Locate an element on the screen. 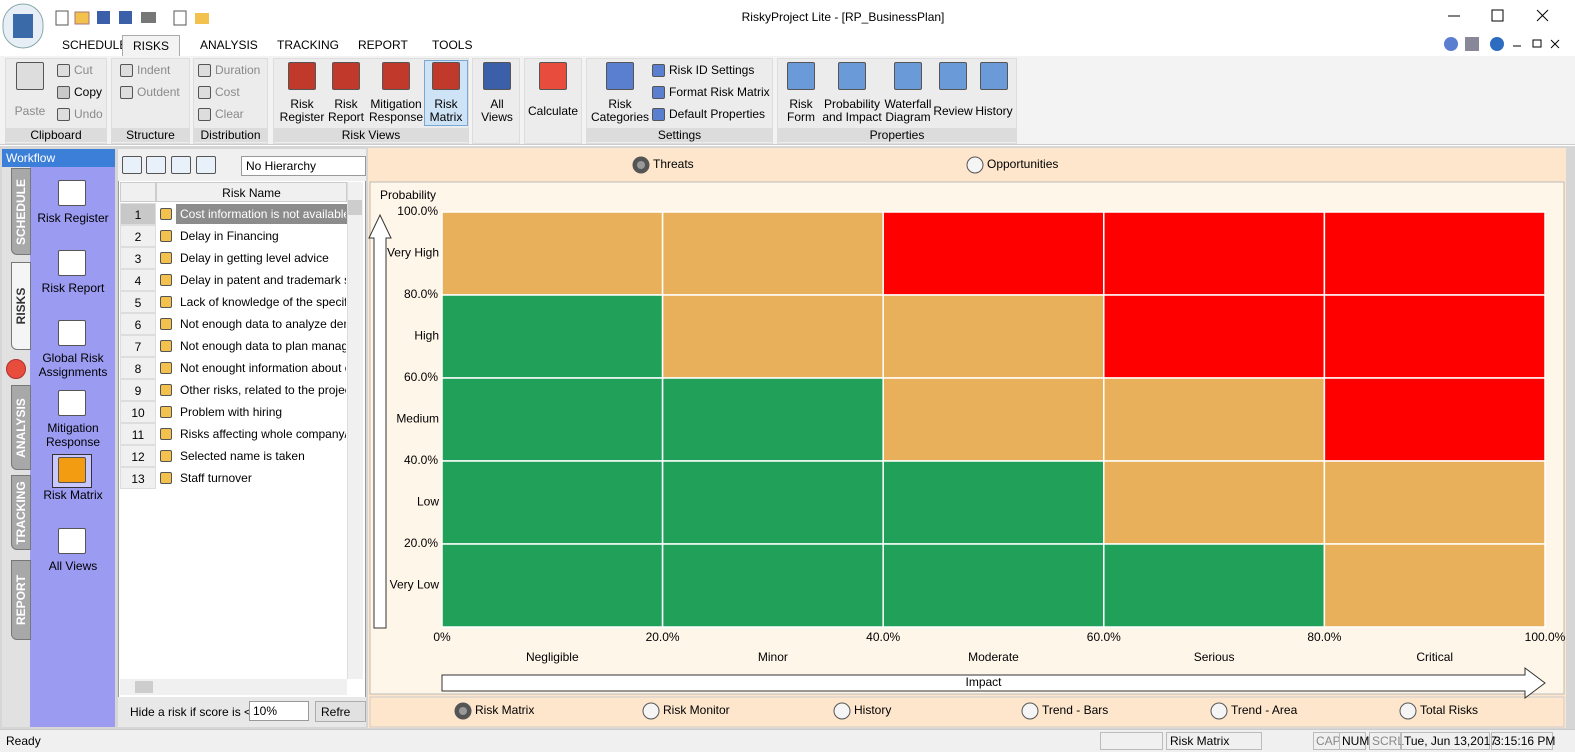 The height and width of the screenshot is (752, 1575). workflow-item: All Views is located at coordinates (73, 566).